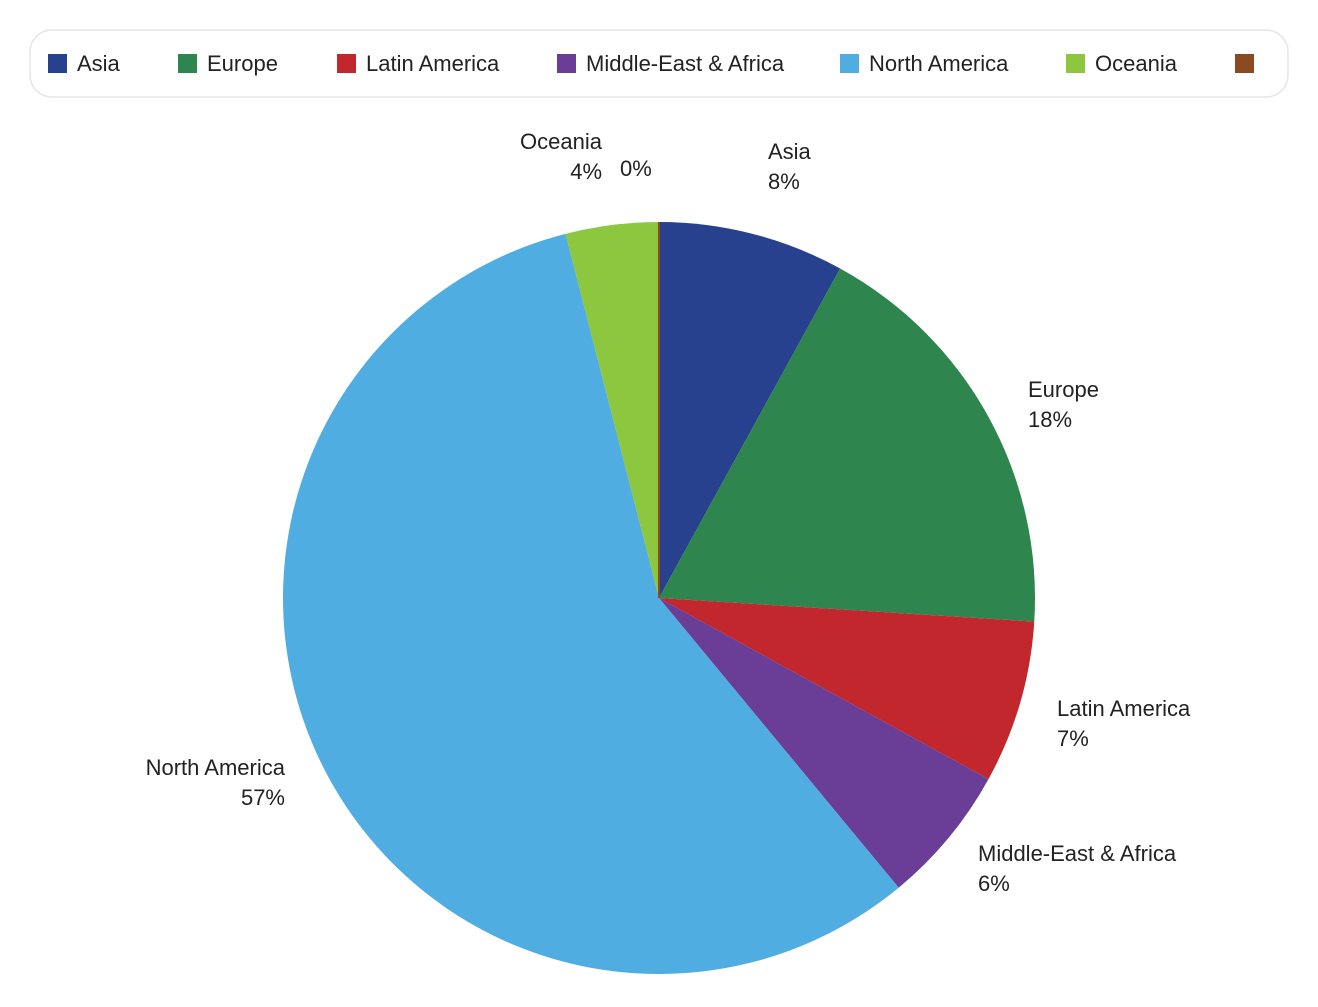  Describe the element at coordinates (790, 151) in the screenshot. I see `slice-label: Asia` at that location.